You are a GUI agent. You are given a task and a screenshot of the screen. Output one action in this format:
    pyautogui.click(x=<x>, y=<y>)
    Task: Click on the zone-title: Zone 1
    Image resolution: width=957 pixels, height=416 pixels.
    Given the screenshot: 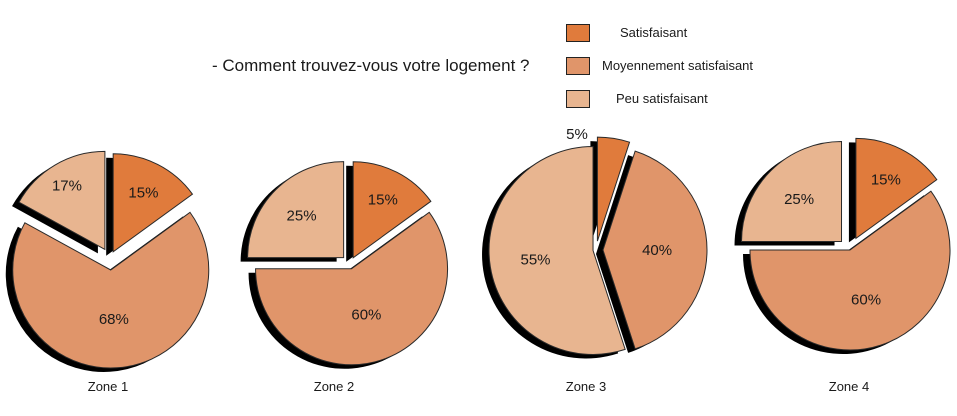 What is the action you would take?
    pyautogui.click(x=108, y=386)
    